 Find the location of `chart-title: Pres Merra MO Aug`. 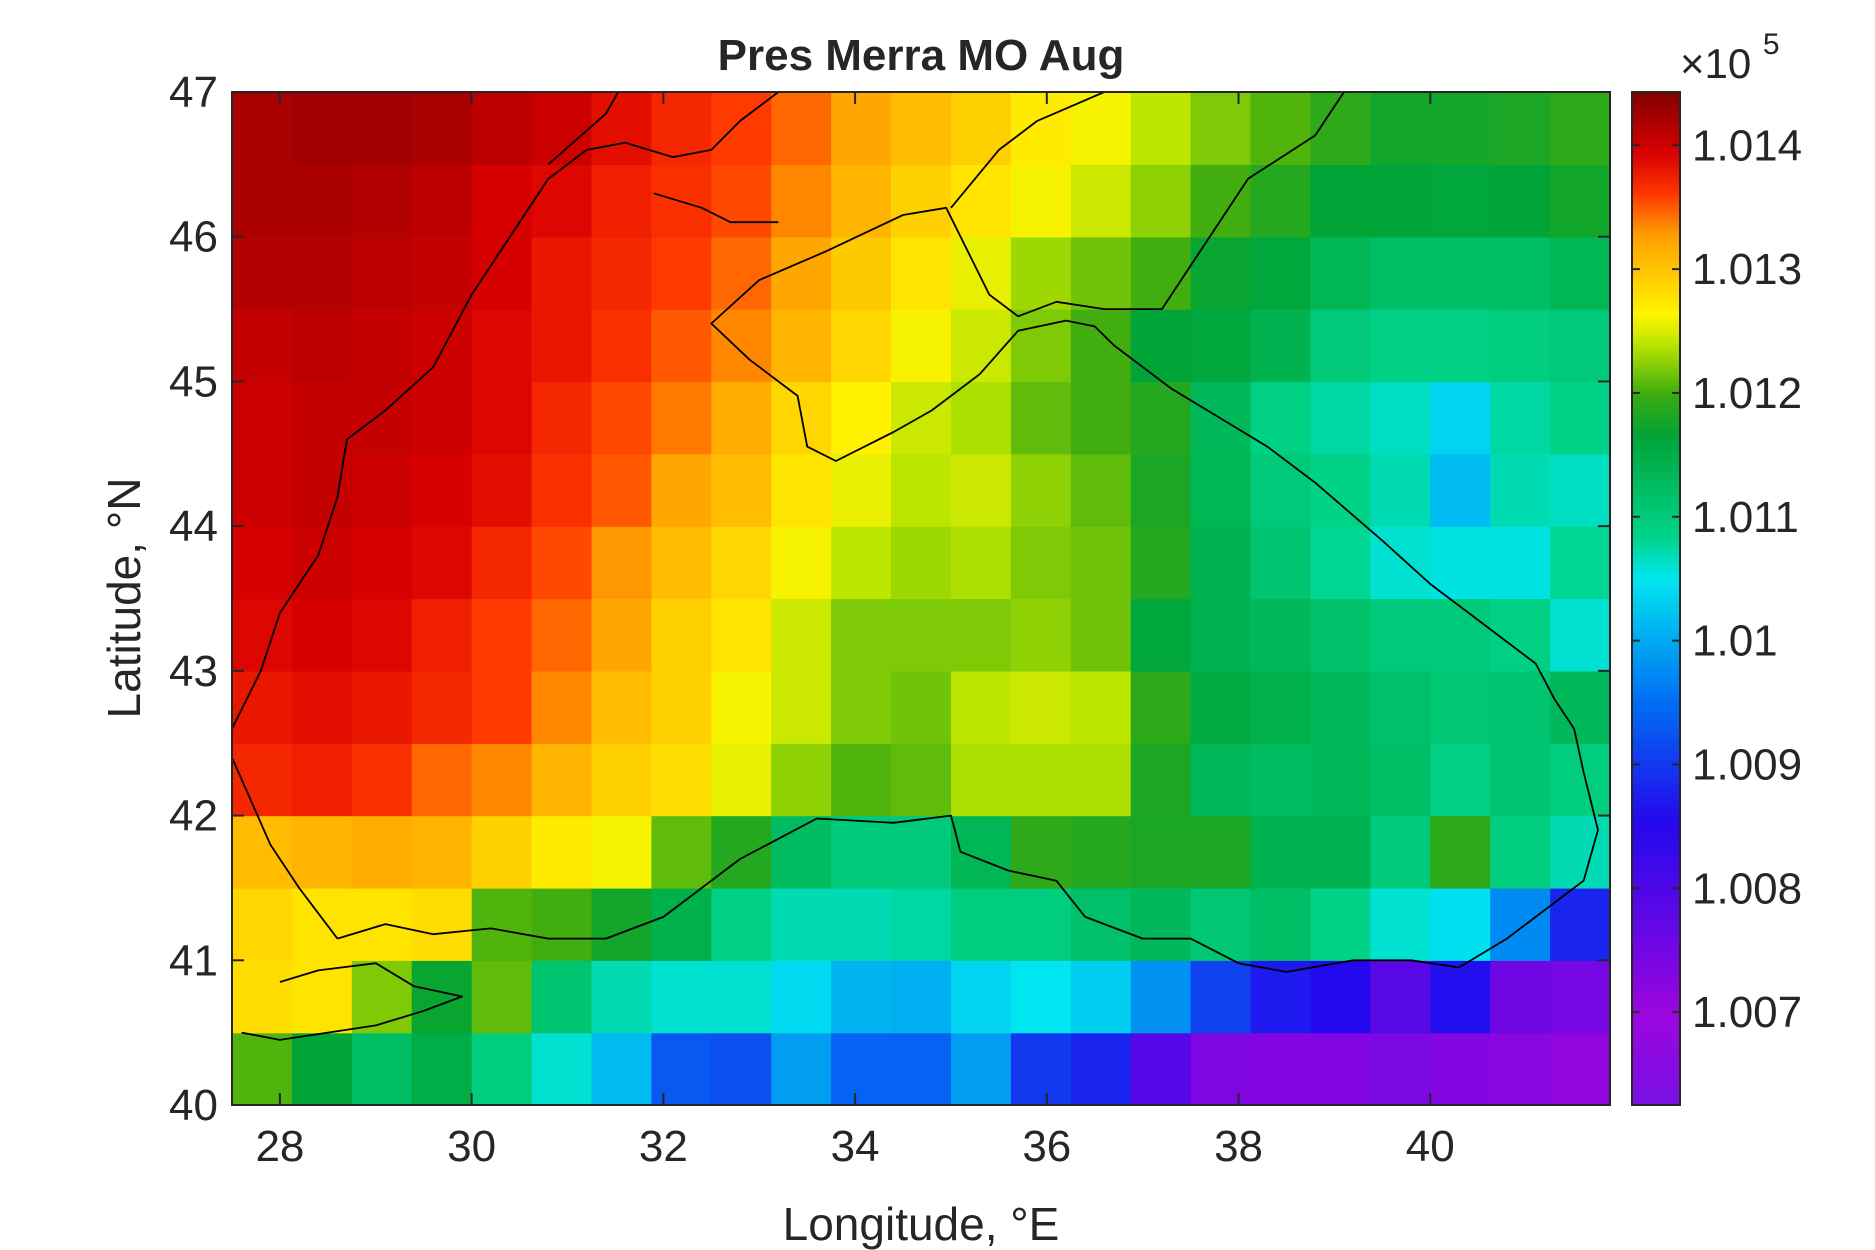

chart-title: Pres Merra MO Aug is located at coordinates (921, 55).